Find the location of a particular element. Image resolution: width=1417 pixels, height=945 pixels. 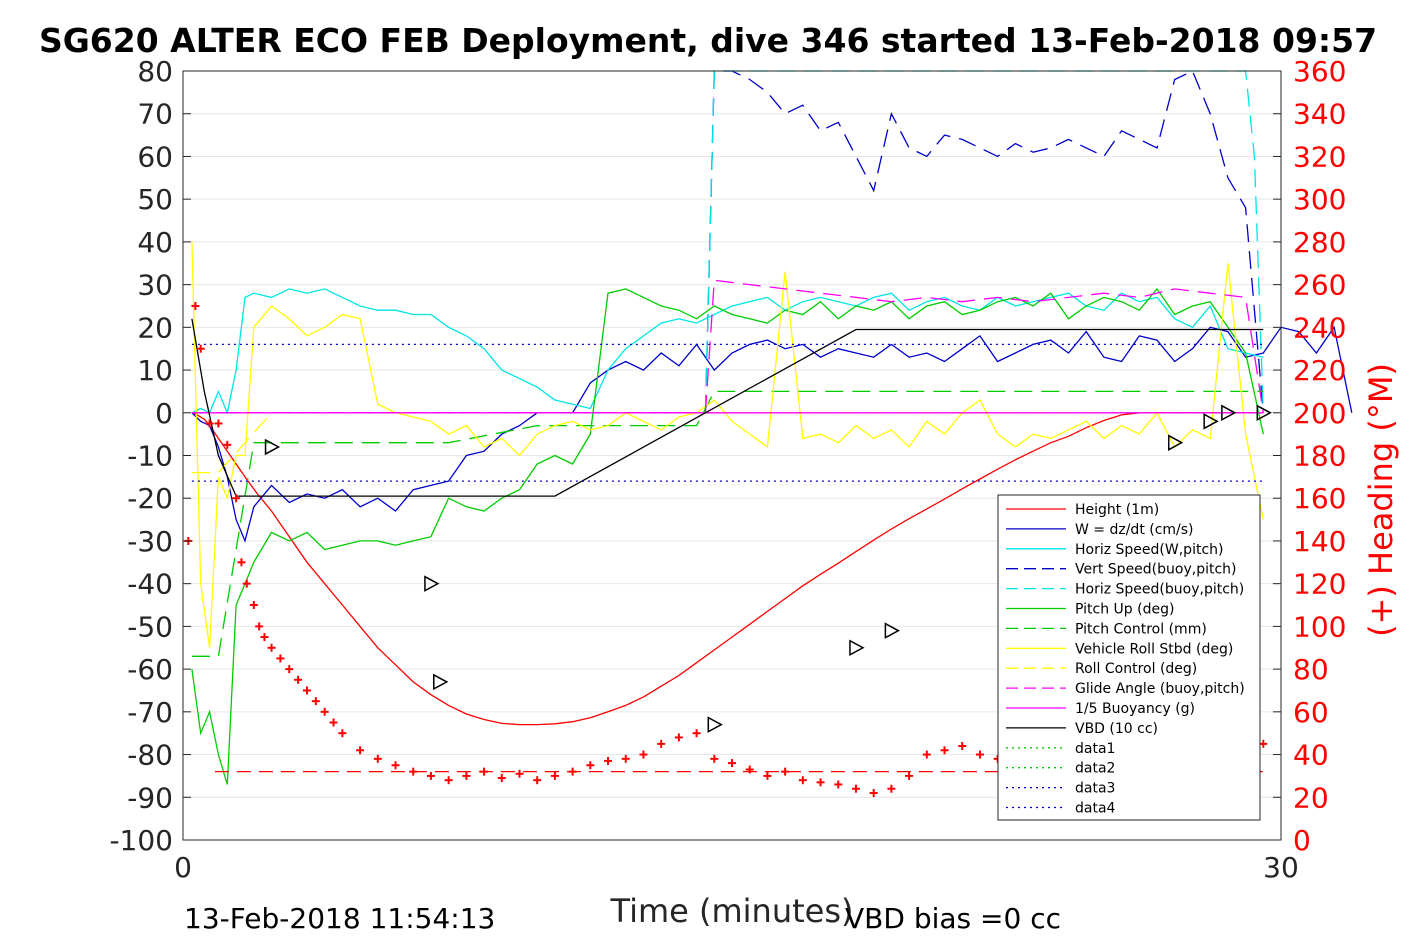

y-tick-label-right: 300 is located at coordinates (1319, 199).